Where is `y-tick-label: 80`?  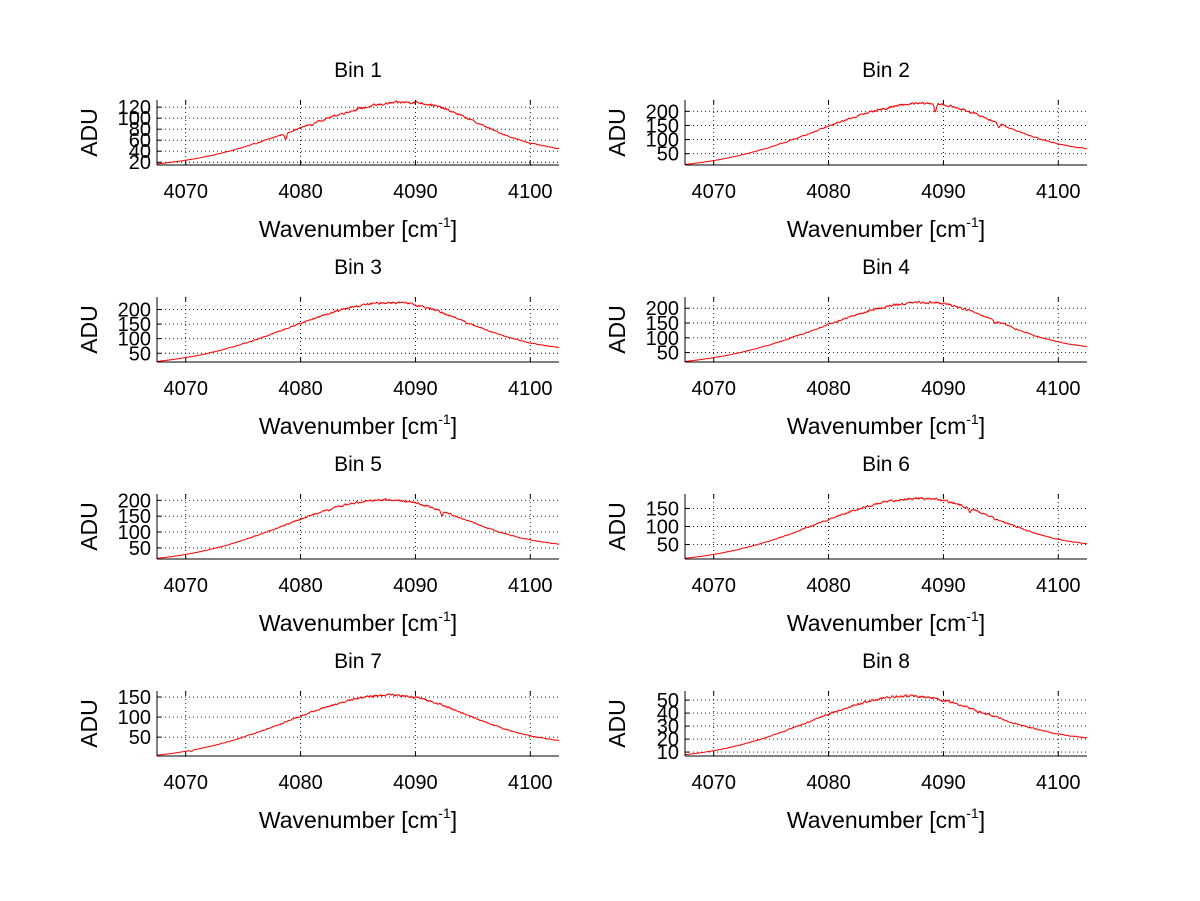
y-tick-label: 80 is located at coordinates (140, 130).